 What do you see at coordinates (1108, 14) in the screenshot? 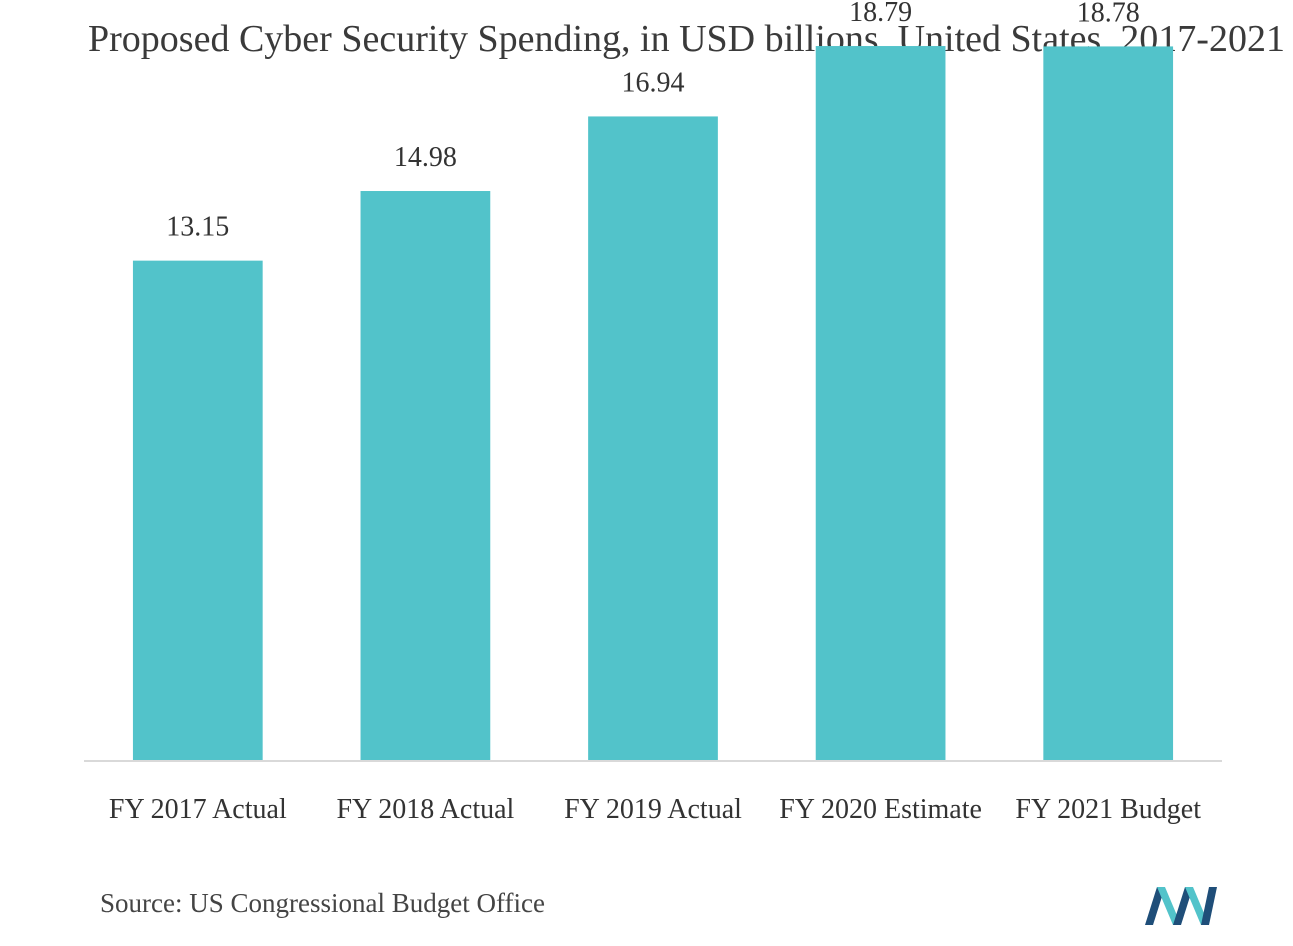
I see `data-label-5: 18.78` at bounding box center [1108, 14].